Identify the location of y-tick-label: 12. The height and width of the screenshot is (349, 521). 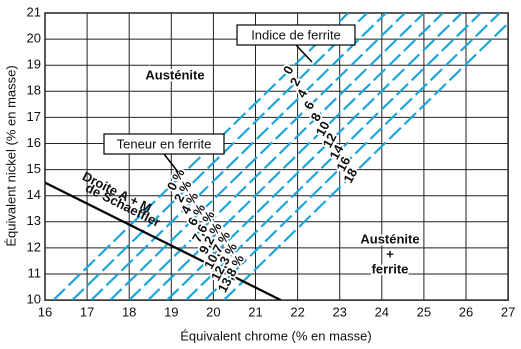
(34, 246).